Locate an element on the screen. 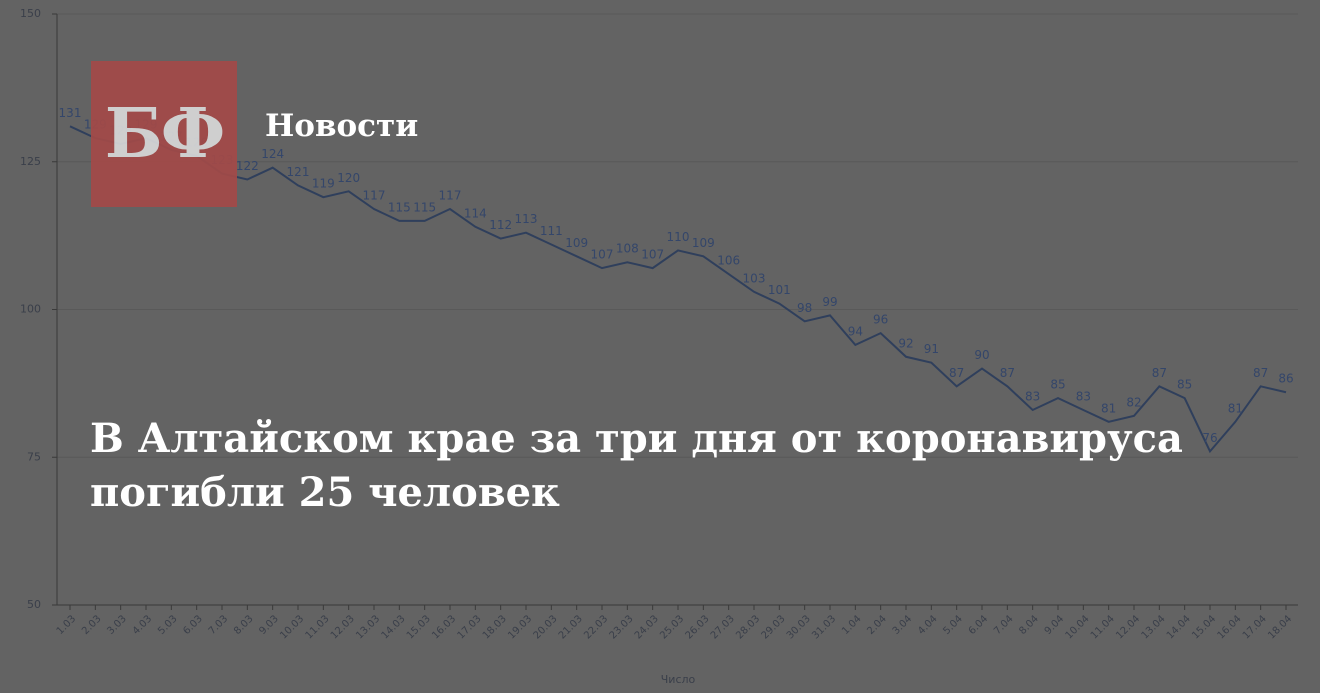 The width and height of the screenshot is (1320, 693). x-tick-label: 10.03 is located at coordinates (292, 627).